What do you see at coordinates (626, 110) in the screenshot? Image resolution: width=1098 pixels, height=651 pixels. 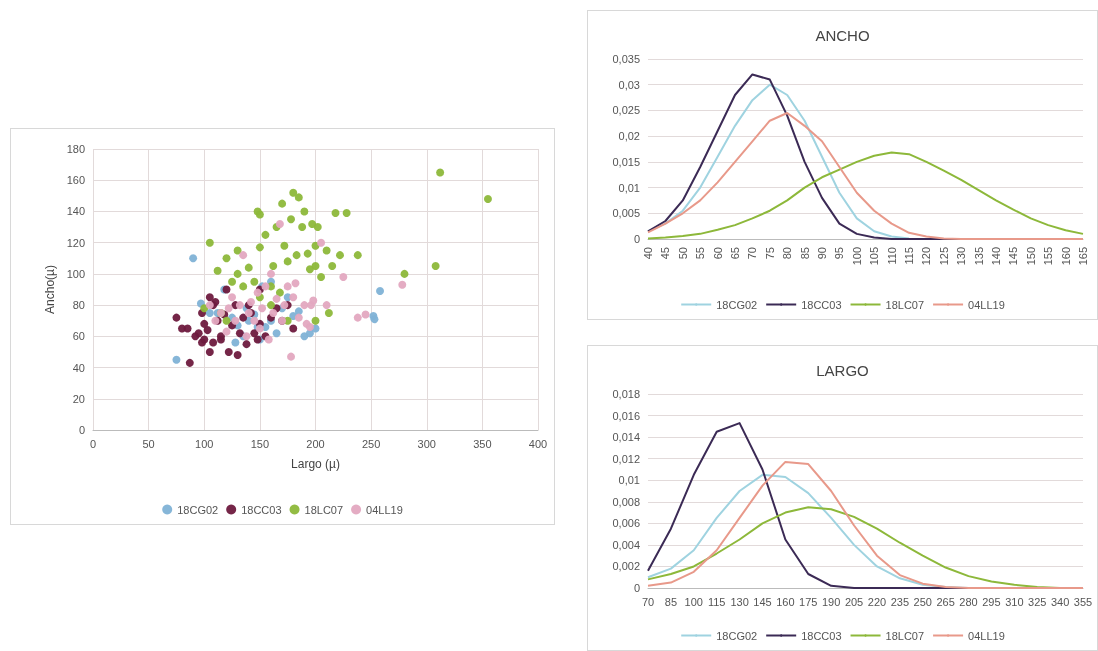 I see `y-tick-label: 0,025` at bounding box center [626, 110].